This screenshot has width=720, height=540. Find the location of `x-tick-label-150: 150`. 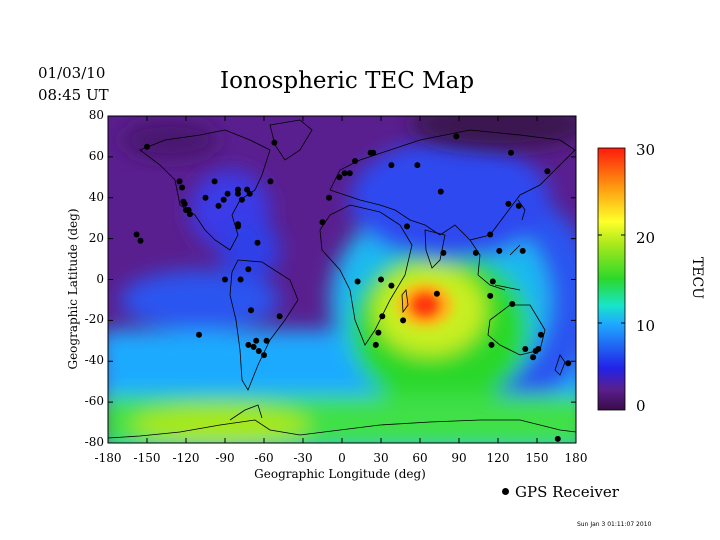

x-tick-label-150: 150 is located at coordinates (537, 458).